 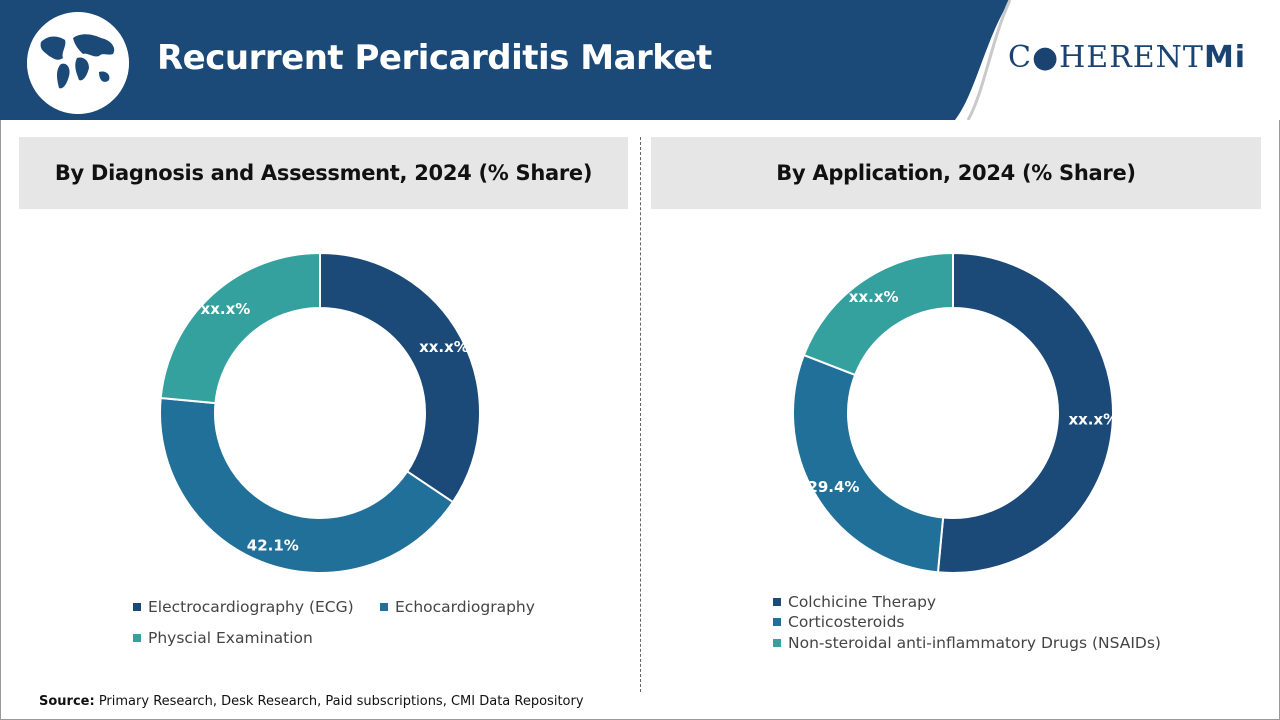 I want to click on slice-data-label: 42.1%, so click(x=273, y=545).